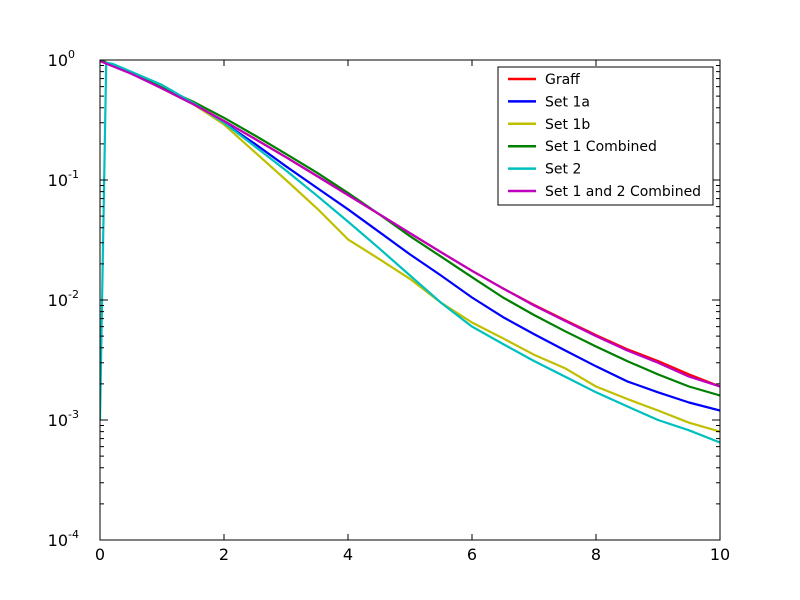 This screenshot has width=800, height=600. I want to click on x-tick-label: 4, so click(348, 554).